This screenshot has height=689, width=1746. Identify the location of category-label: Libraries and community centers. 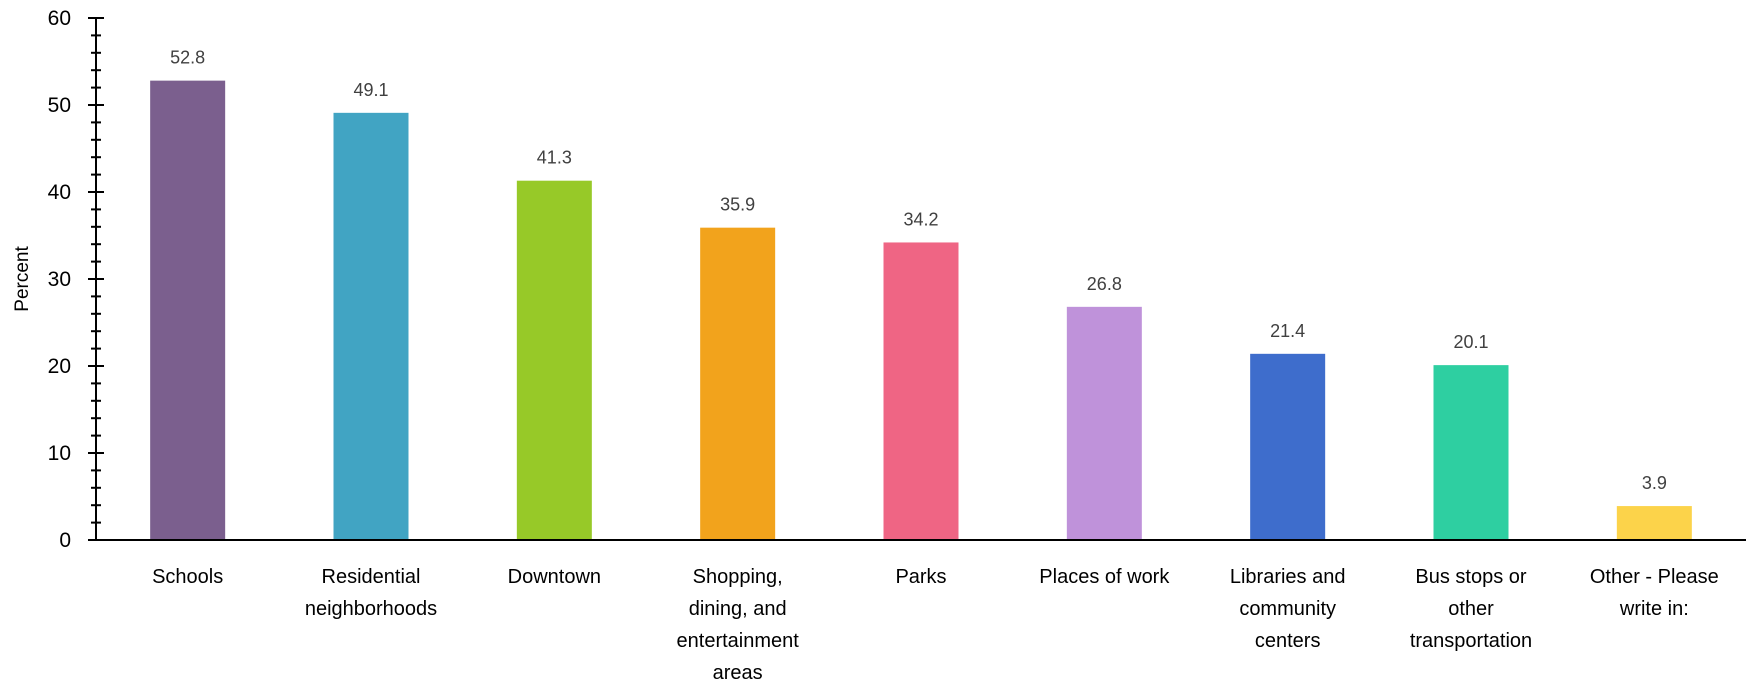
(1288, 609).